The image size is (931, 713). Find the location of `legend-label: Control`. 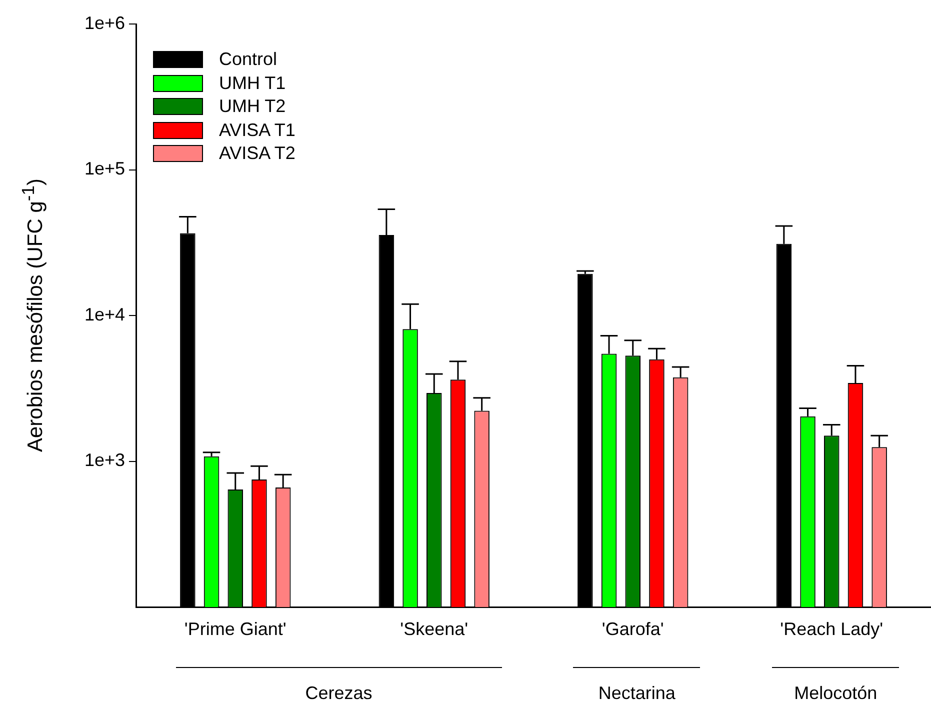

legend-label: Control is located at coordinates (248, 59).